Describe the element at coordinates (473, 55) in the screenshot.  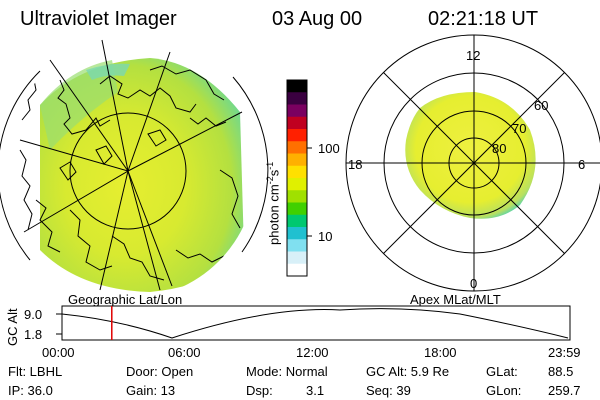
I see `mlt-label-12: 12` at that location.